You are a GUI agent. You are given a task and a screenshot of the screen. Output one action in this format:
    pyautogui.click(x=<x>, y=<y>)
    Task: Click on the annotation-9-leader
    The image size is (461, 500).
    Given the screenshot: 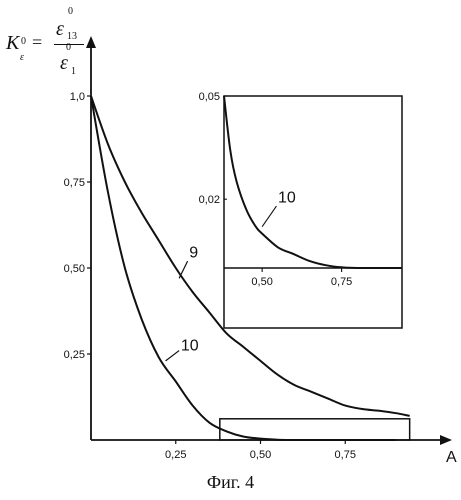 What is the action you would take?
    pyautogui.click(x=183, y=269)
    